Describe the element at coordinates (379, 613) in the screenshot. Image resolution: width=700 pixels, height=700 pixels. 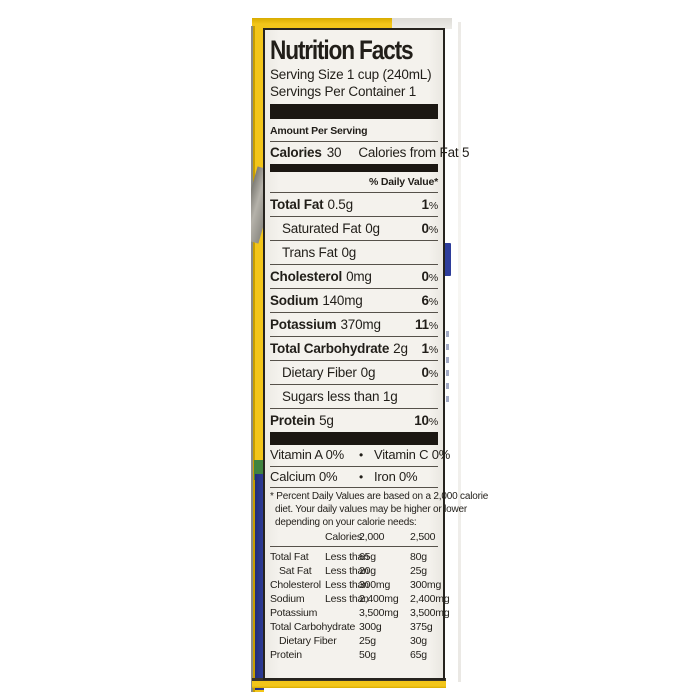
I see `reference-value-2000: 3,500mg` at that location.